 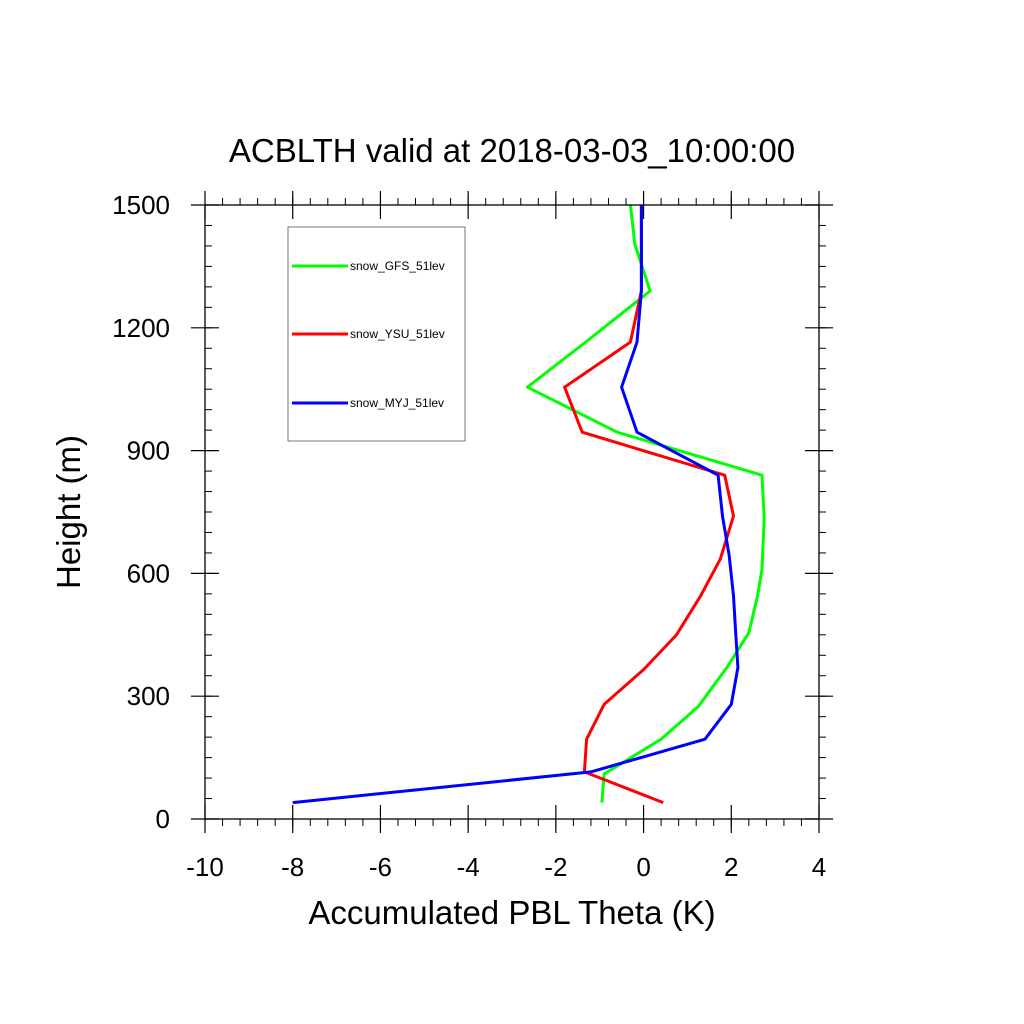 What do you see at coordinates (555, 867) in the screenshot?
I see `x-tick-label: -2` at bounding box center [555, 867].